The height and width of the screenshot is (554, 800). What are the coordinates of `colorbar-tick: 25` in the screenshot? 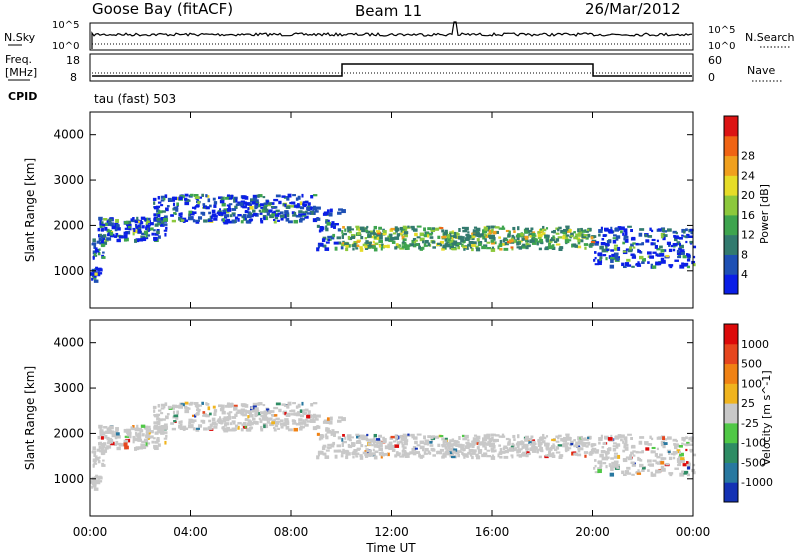 It's located at (748, 403).